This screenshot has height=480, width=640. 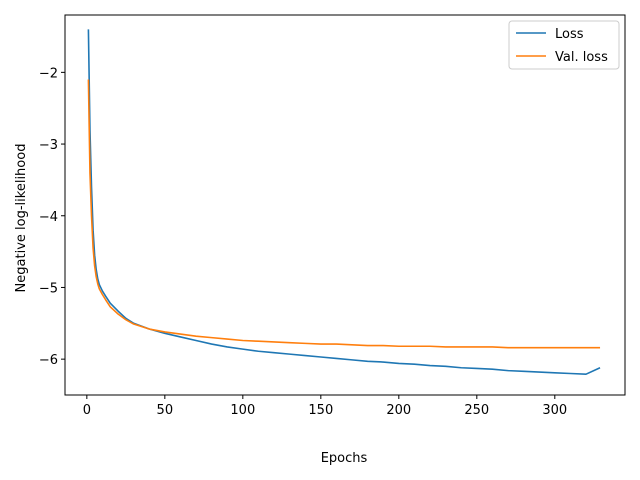 I want to click on legend-label-val-loss: Val. loss, so click(x=581, y=57).